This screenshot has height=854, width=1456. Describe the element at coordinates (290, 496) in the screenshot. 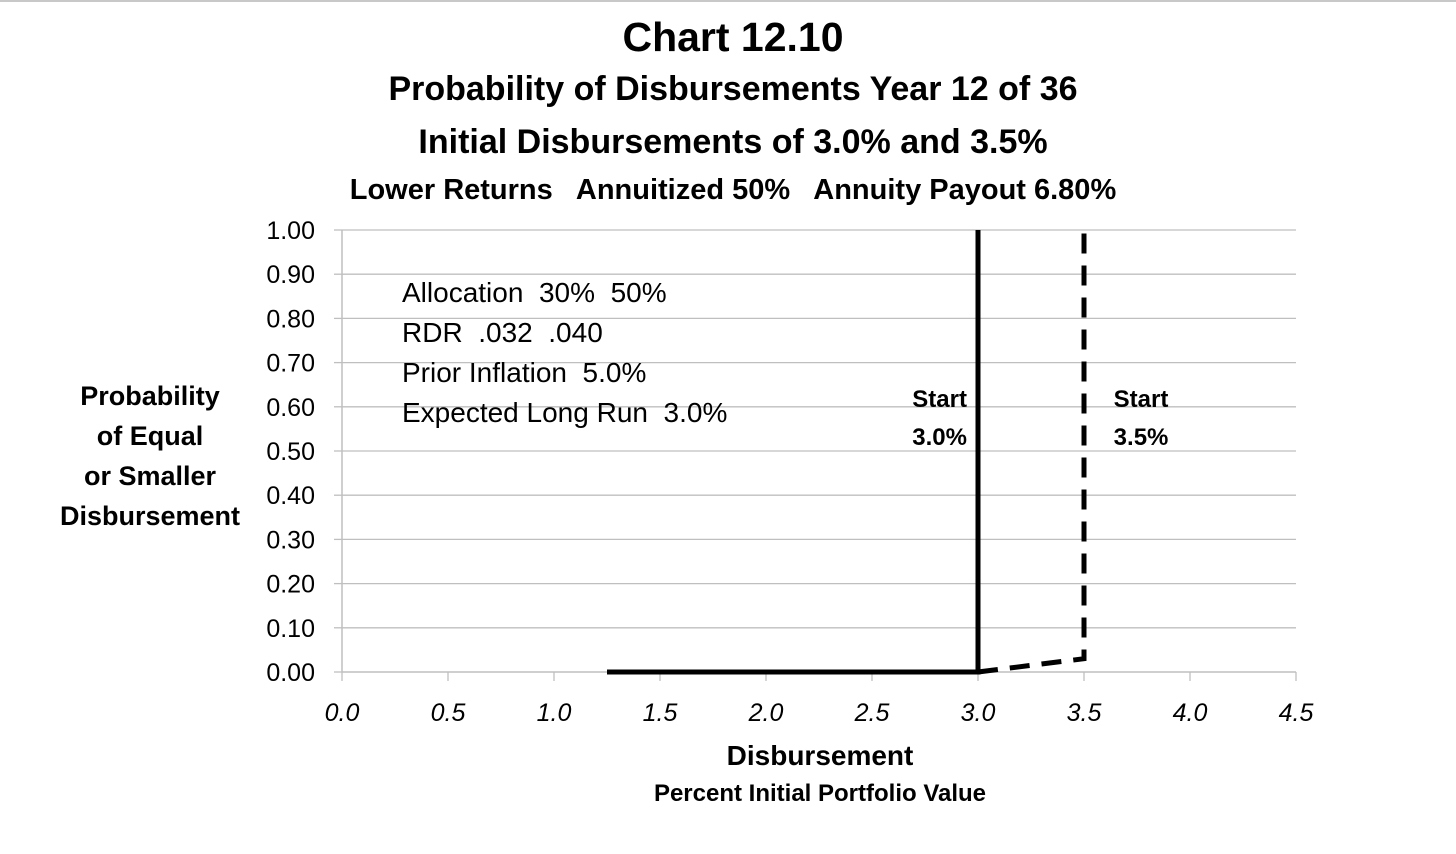

I see `y-tick-label: 0.40` at that location.